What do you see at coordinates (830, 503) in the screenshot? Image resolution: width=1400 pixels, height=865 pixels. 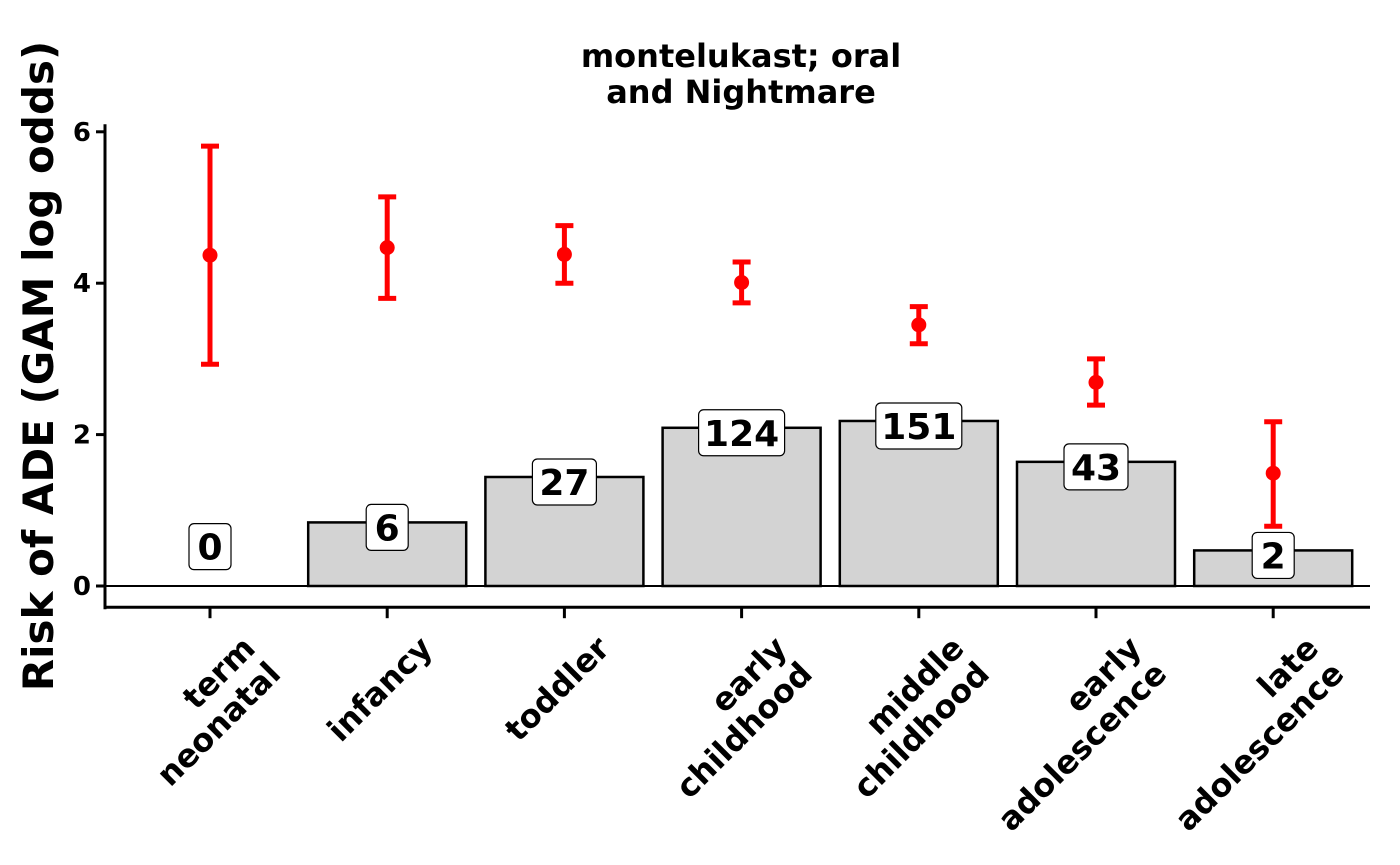 I see `bars` at bounding box center [830, 503].